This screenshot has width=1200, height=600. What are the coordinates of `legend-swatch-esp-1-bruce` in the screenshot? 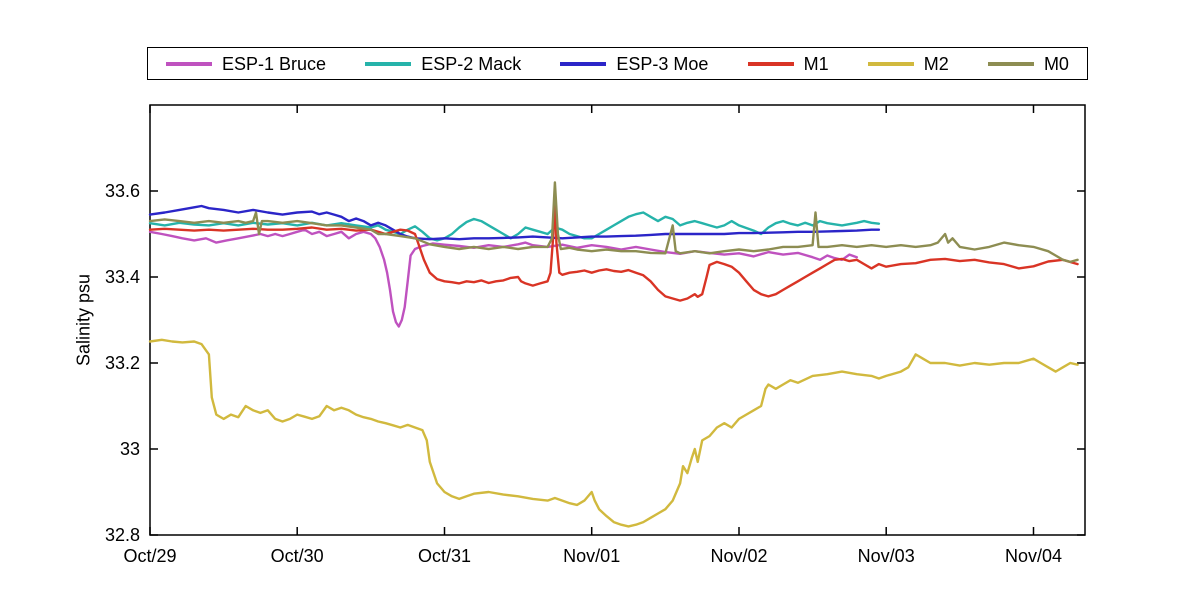 It's located at (189, 63).